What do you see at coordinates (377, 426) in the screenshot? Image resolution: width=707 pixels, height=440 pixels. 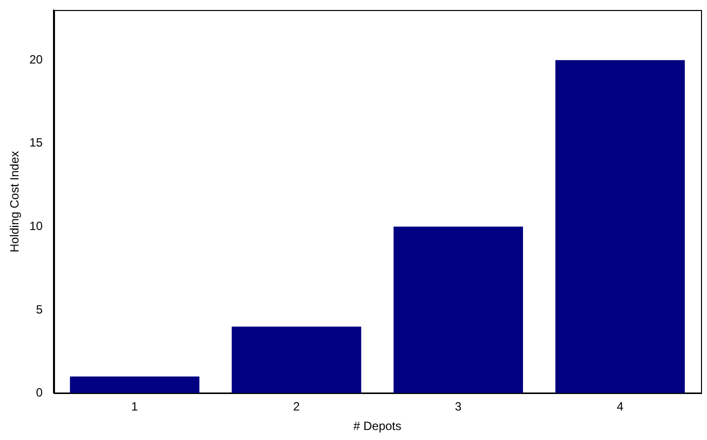 I see `x-axis-title: # Depots` at bounding box center [377, 426].